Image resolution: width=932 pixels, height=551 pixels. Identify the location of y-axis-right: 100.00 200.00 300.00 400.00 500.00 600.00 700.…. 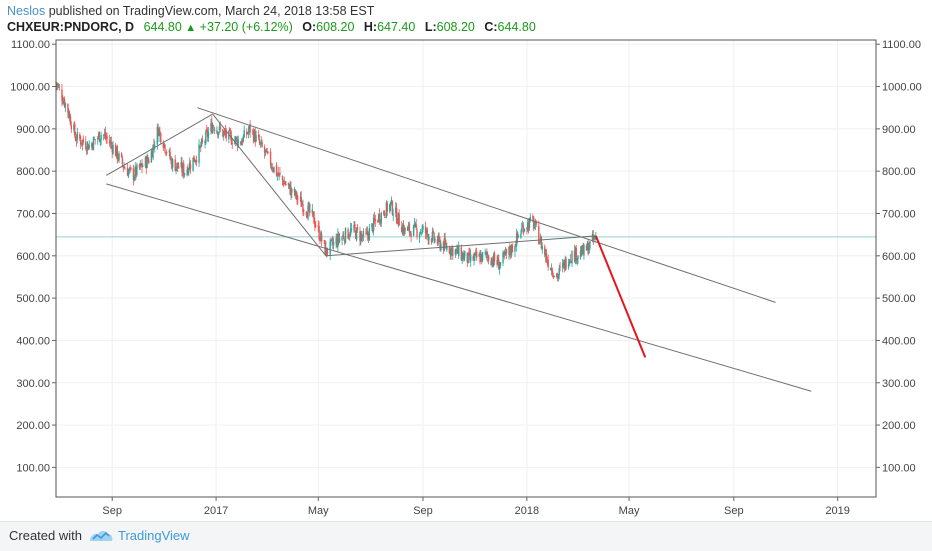
(899, 256).